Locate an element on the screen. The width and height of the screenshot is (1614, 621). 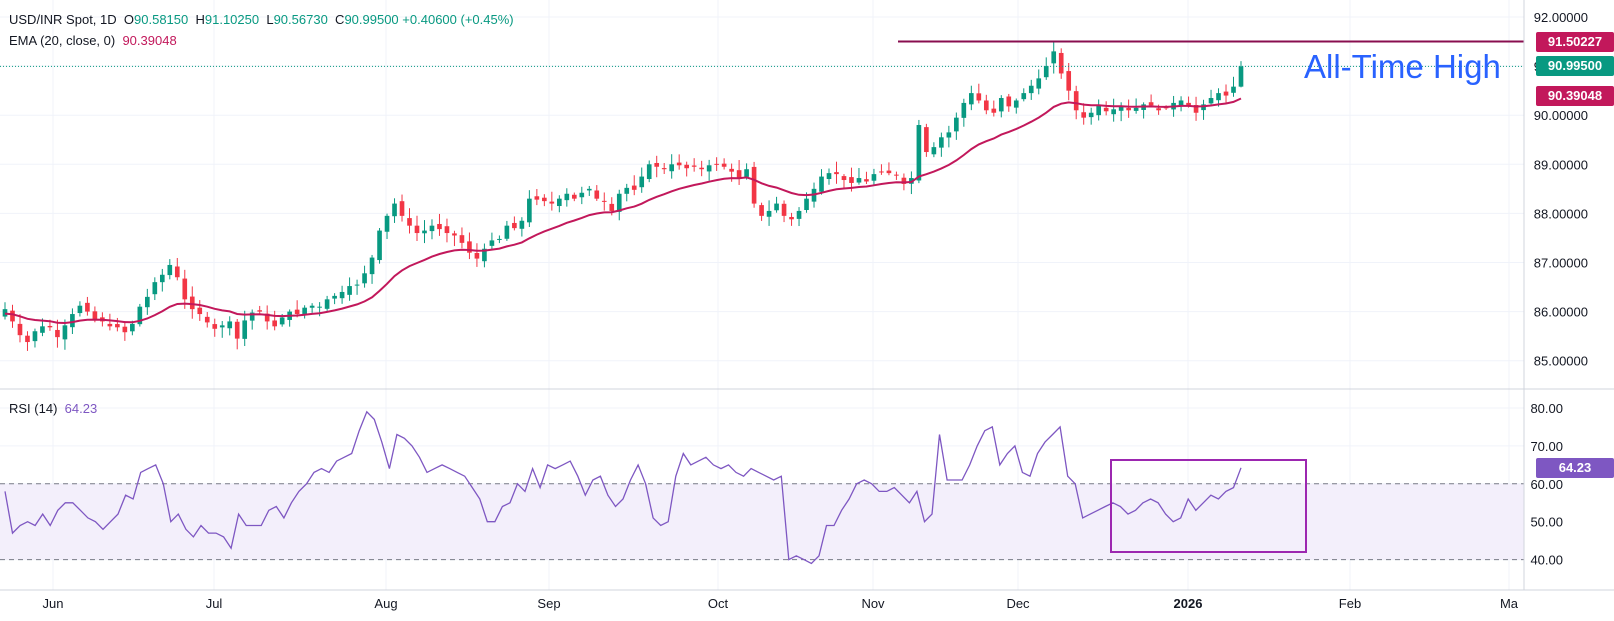
ema-legend: EMA (20, close, 0) 90.39048 is located at coordinates (93, 40).